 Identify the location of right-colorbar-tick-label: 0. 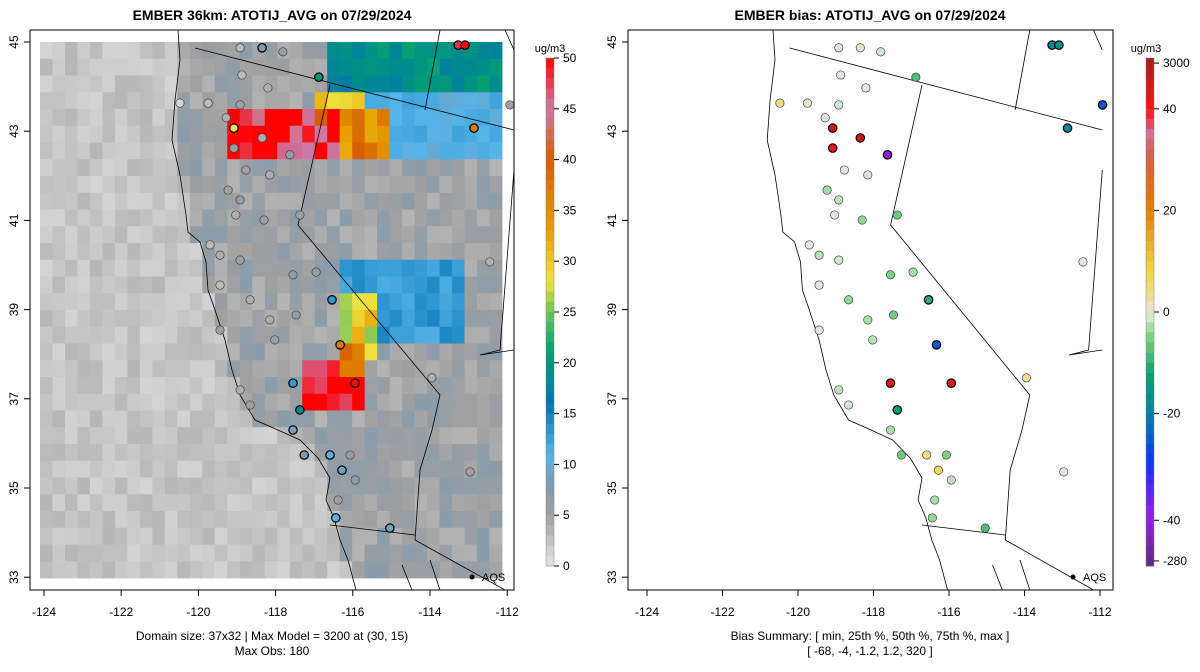
(1166, 312).